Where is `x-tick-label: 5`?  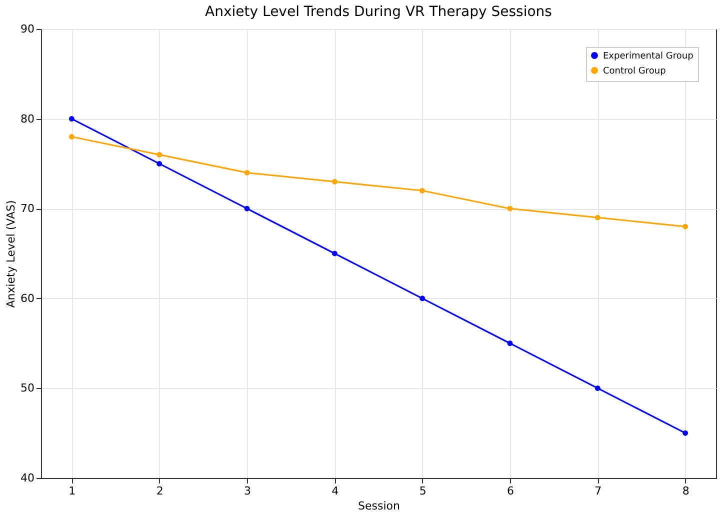 x-tick-label: 5 is located at coordinates (422, 491).